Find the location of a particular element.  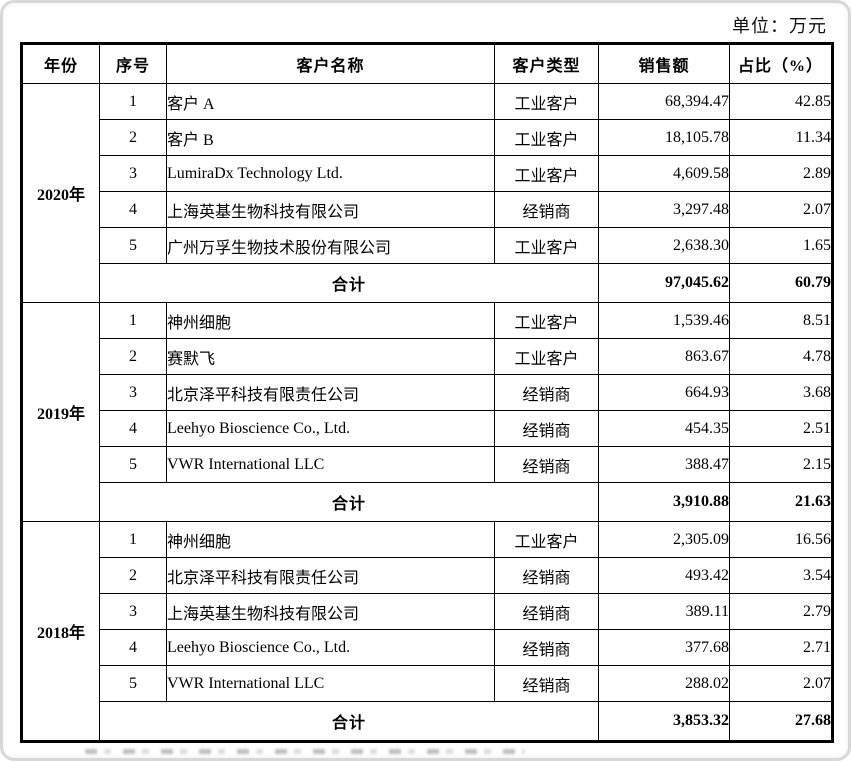

customer-name-cell: 赛默飞 is located at coordinates (330, 356).